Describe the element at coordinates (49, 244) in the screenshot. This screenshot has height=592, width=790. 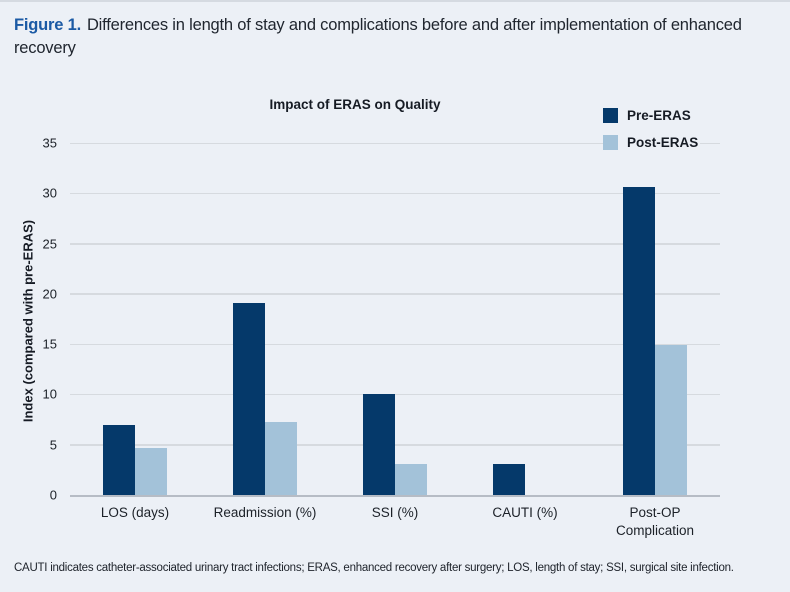
I see `y-tick-label-25: 25` at that location.